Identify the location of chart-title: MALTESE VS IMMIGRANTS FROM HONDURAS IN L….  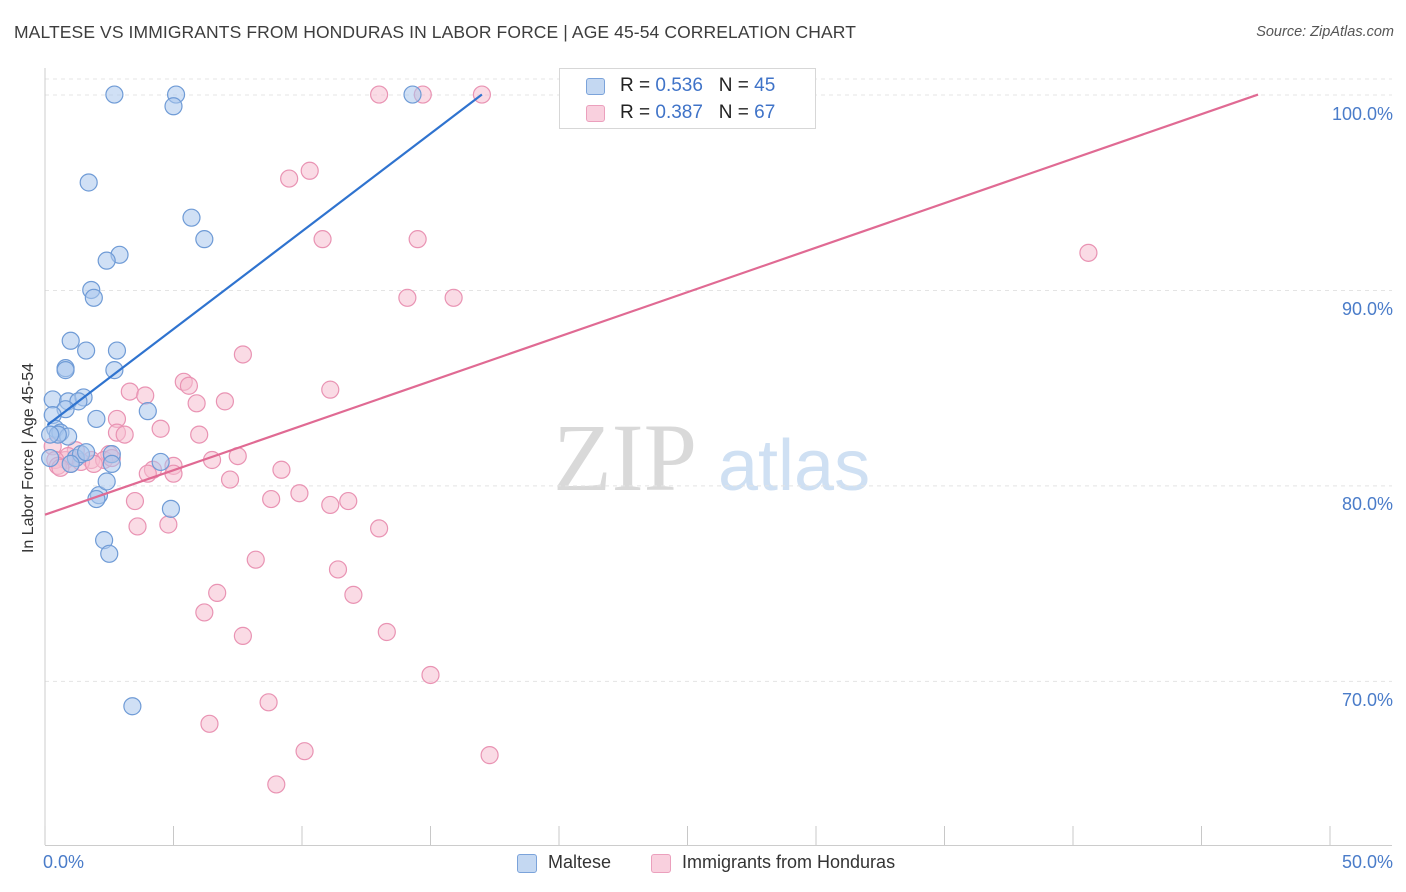
(435, 32).